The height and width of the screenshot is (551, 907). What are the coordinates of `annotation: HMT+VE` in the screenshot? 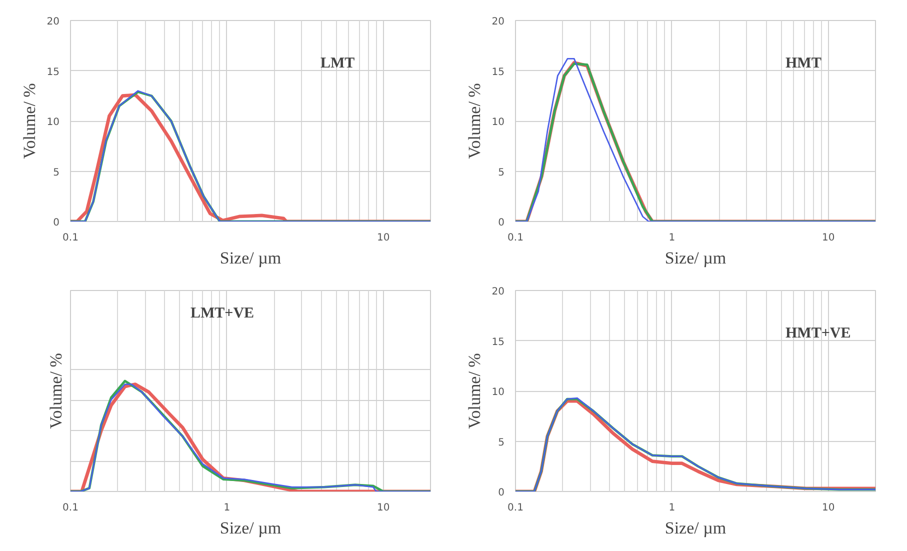 It's located at (818, 334).